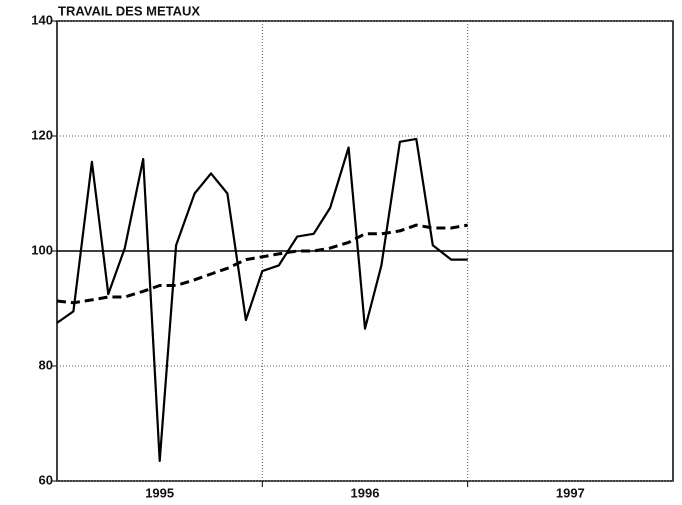  I want to click on data-line, so click(262, 264).